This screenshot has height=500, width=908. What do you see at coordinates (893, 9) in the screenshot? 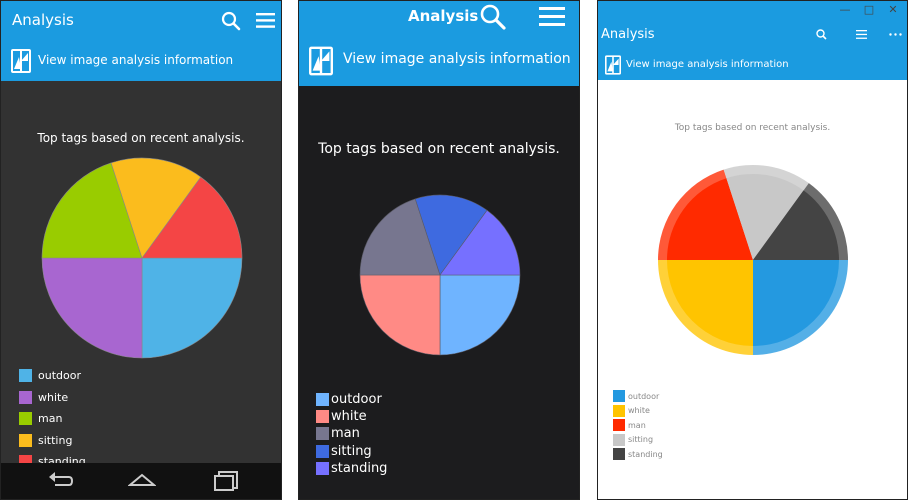
I see `close-icon: ✕` at bounding box center [893, 9].